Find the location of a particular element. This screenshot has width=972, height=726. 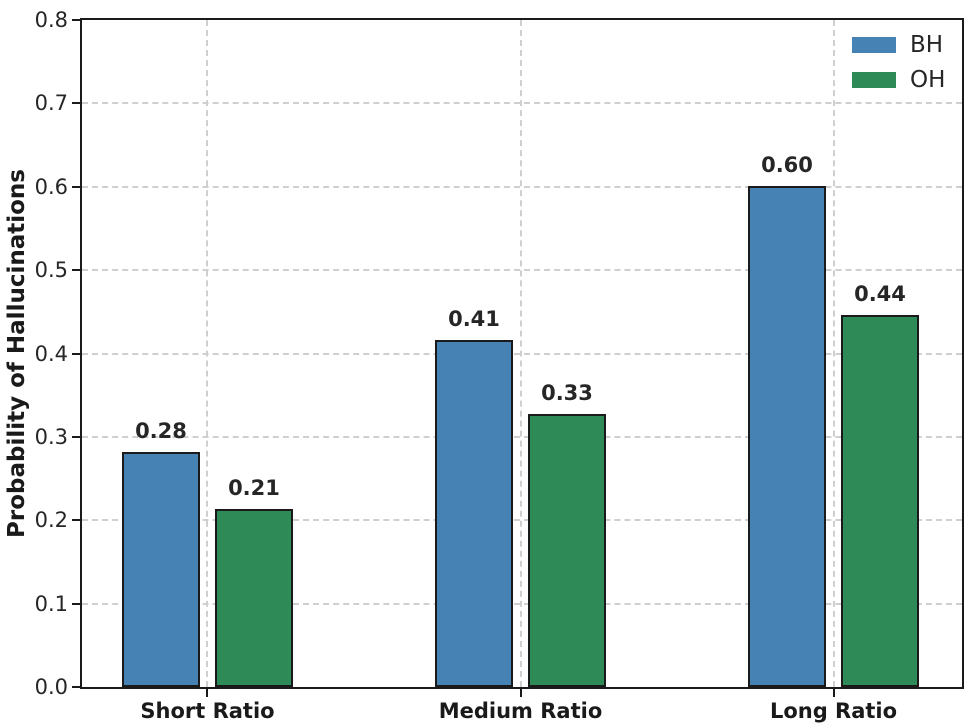

y-tick-label: 0.2 is located at coordinates (51, 520).